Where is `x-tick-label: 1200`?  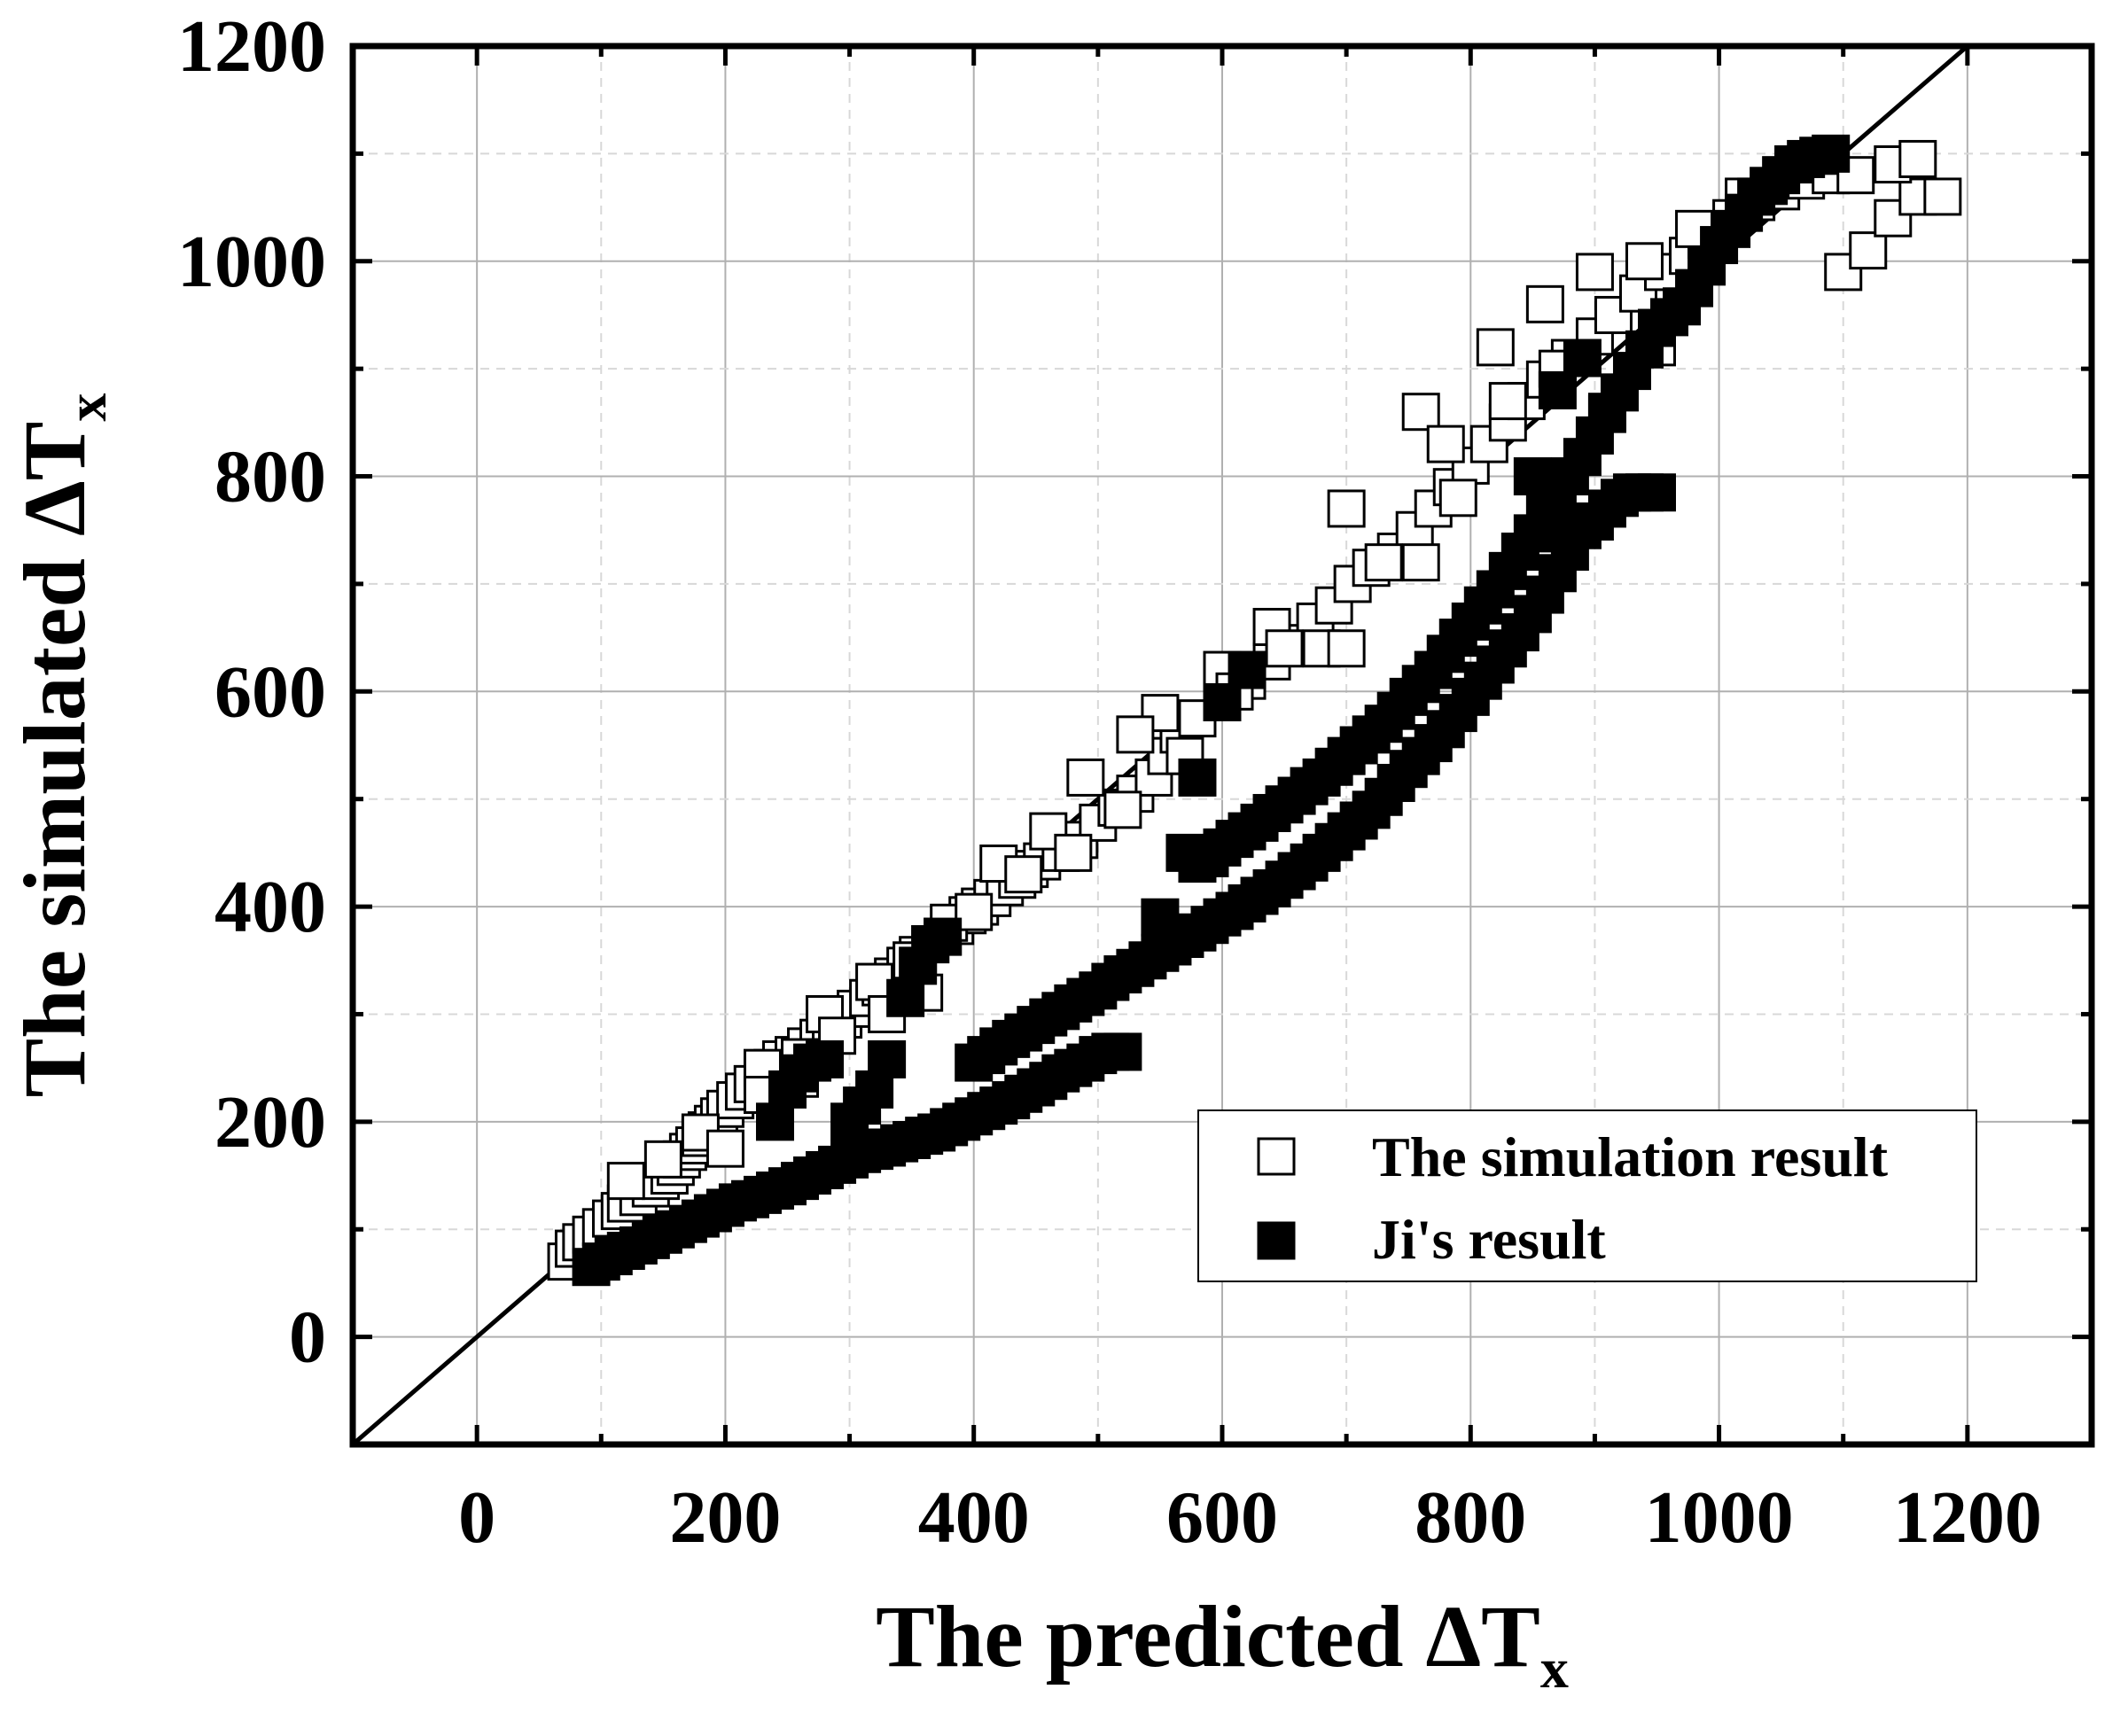
x-tick-label: 1200 is located at coordinates (1967, 1517).